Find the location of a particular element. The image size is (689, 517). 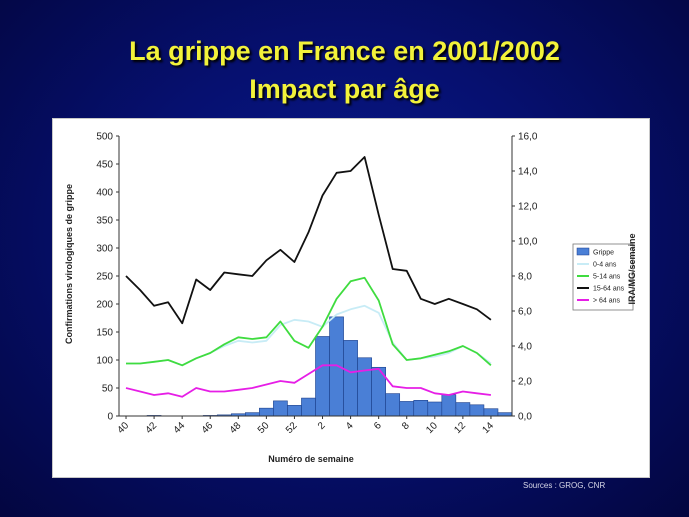

legend-label: Grippe is located at coordinates (603, 253).